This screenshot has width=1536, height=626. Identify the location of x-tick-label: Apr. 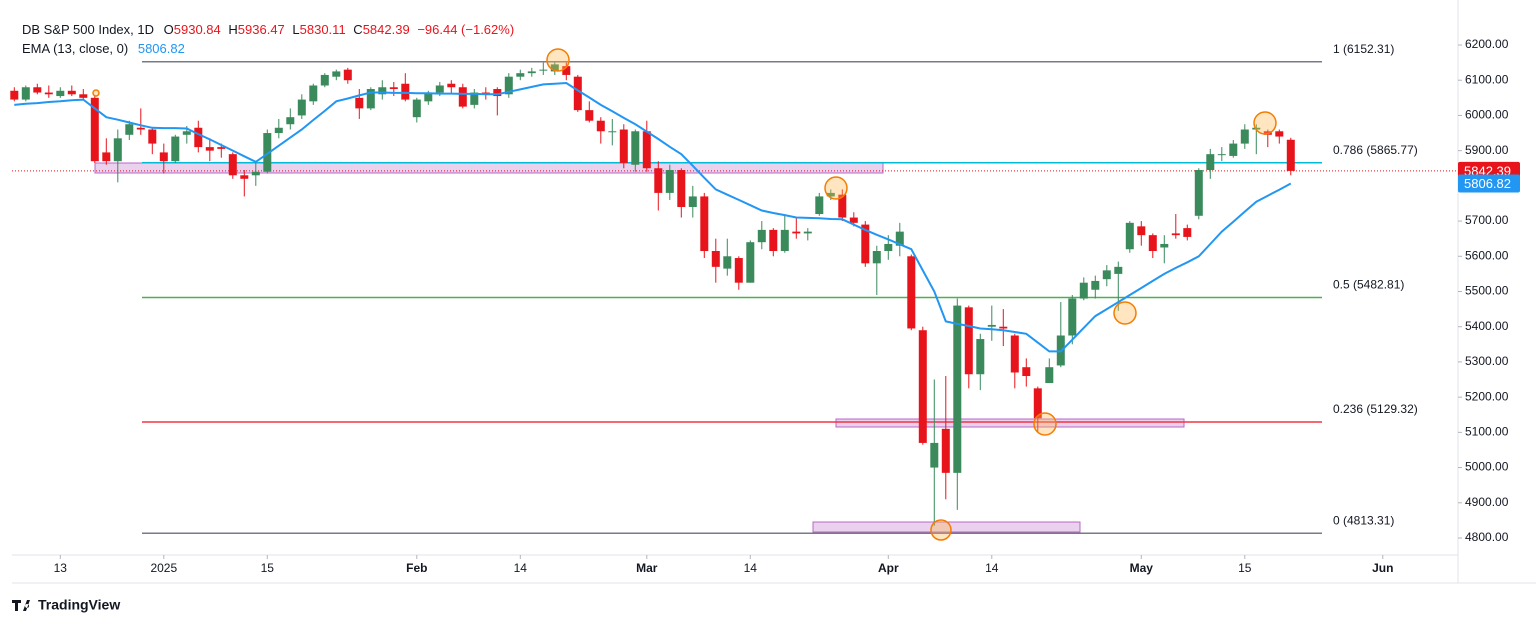
(888, 568).